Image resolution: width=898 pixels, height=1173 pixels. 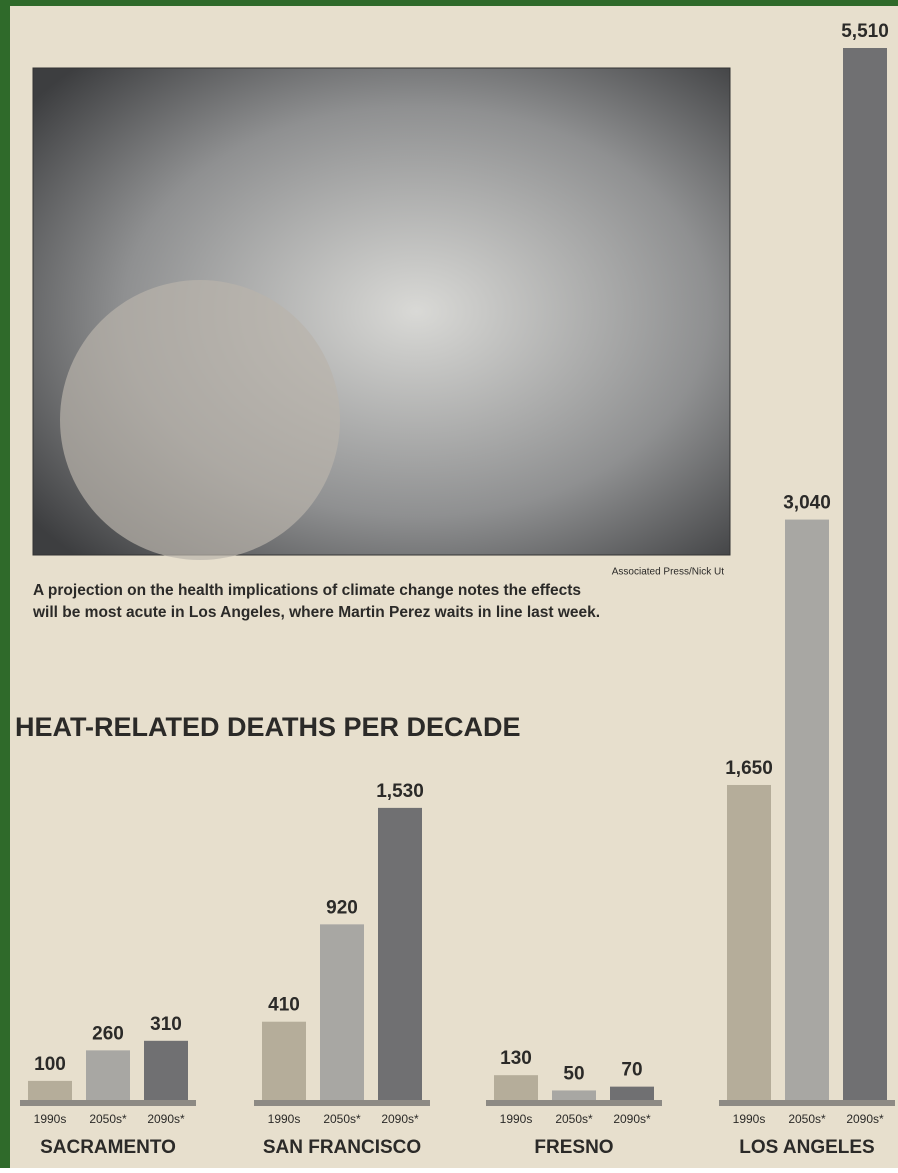 What do you see at coordinates (342, 907) in the screenshot?
I see `value-label: 920` at bounding box center [342, 907].